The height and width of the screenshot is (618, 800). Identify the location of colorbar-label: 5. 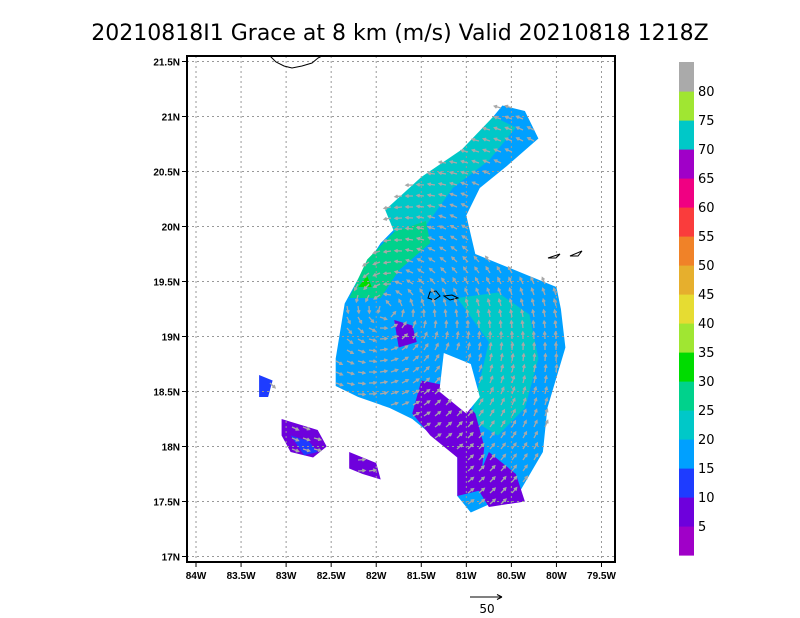
(702, 527).